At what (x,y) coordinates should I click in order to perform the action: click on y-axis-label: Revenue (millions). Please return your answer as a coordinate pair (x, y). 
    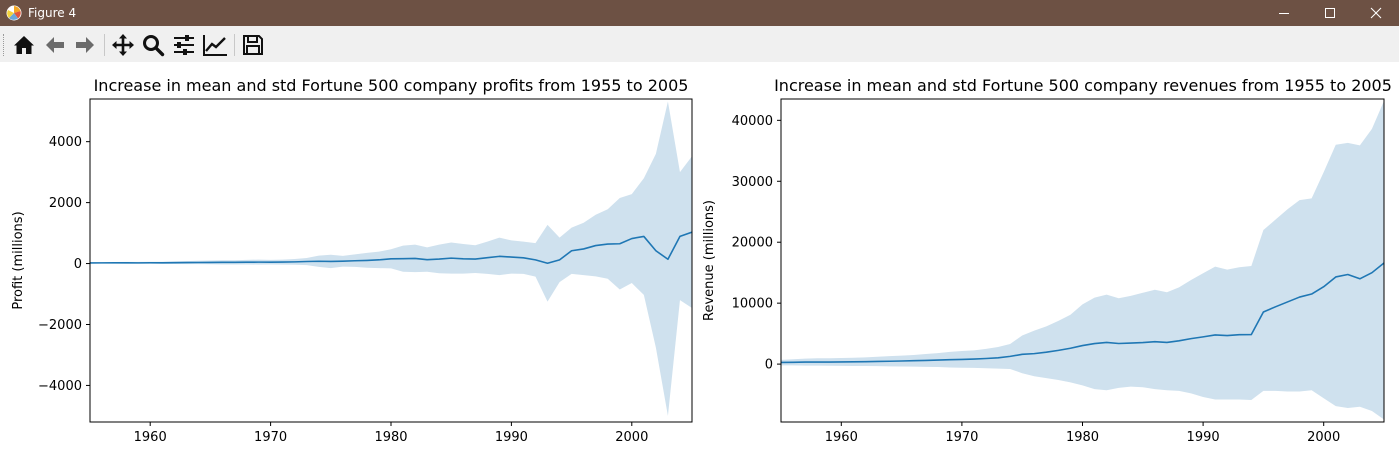
    Looking at the image, I should click on (709, 260).